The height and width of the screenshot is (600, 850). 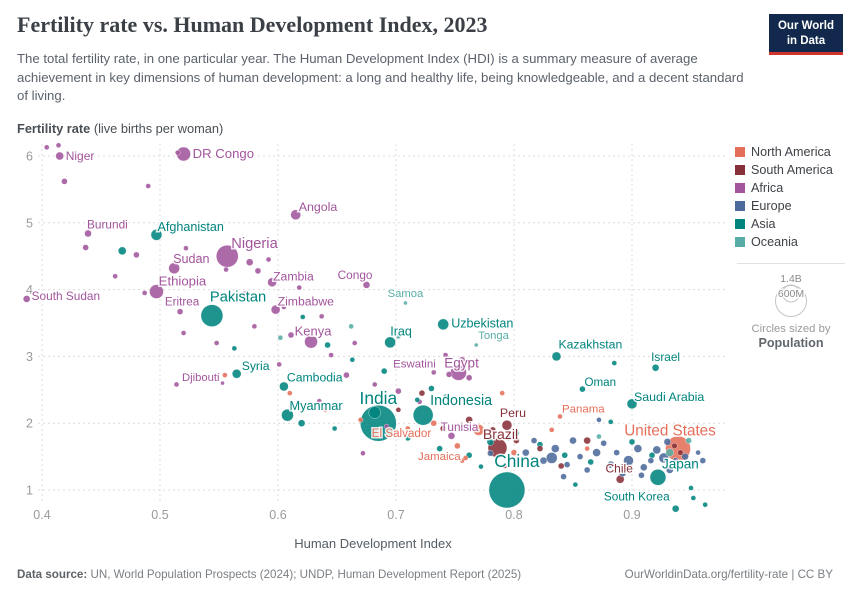 I want to click on country-label-panama: Panama, so click(x=584, y=409).